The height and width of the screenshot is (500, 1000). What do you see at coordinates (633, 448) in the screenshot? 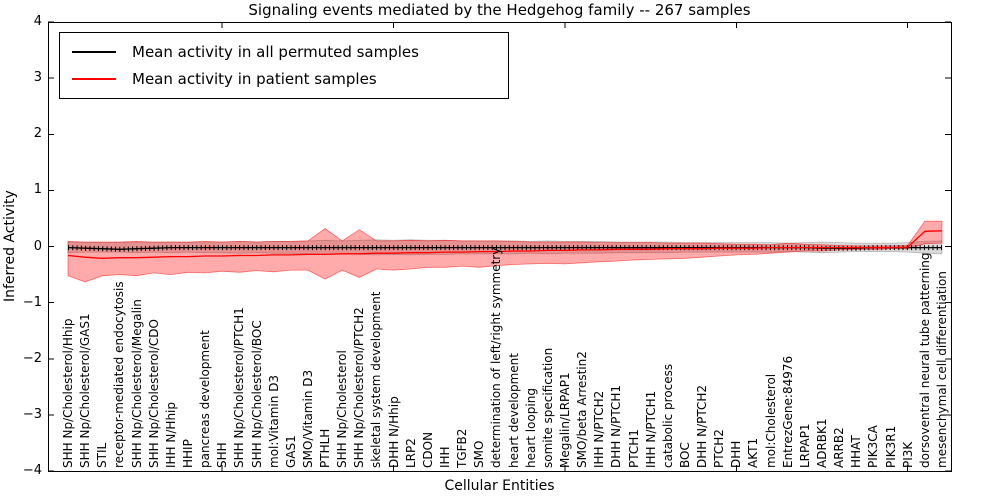
I see `x-category-label: PTCH1` at bounding box center [633, 448].